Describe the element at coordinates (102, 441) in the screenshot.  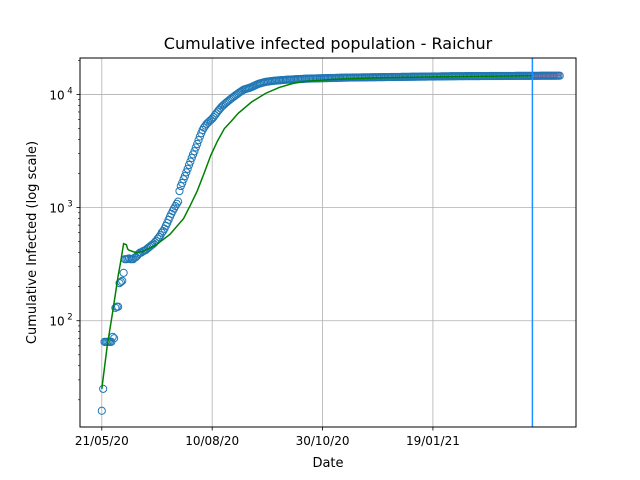
I see `x-tick-label: 21/05/20` at that location.